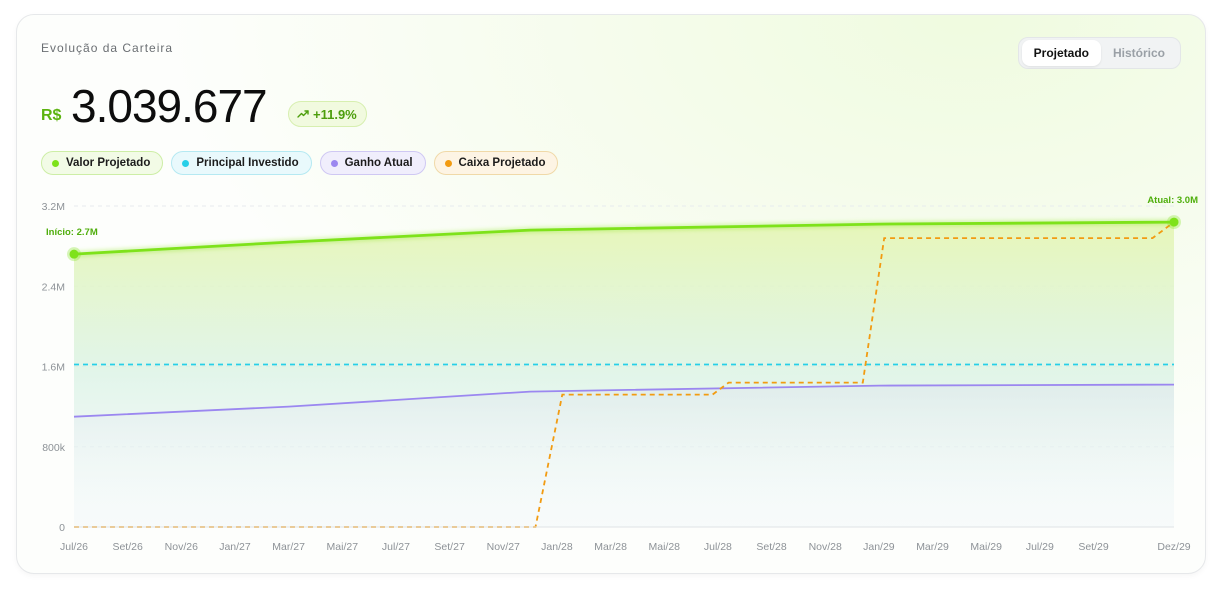 The height and width of the screenshot is (592, 1223). Describe the element at coordinates (72, 232) in the screenshot. I see `annotation-inicio: Início: 2.7M` at that location.